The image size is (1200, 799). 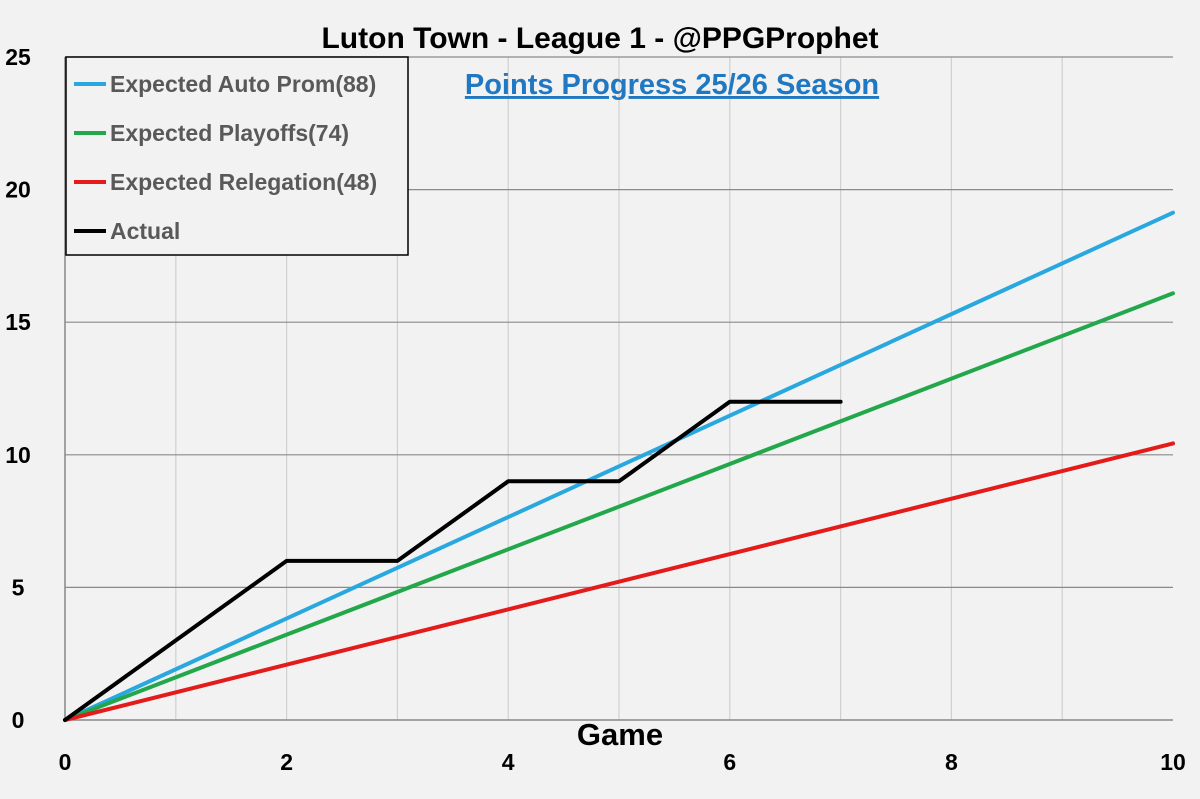 What do you see at coordinates (18, 322) in the screenshot?
I see `y-tick-label: 15` at bounding box center [18, 322].